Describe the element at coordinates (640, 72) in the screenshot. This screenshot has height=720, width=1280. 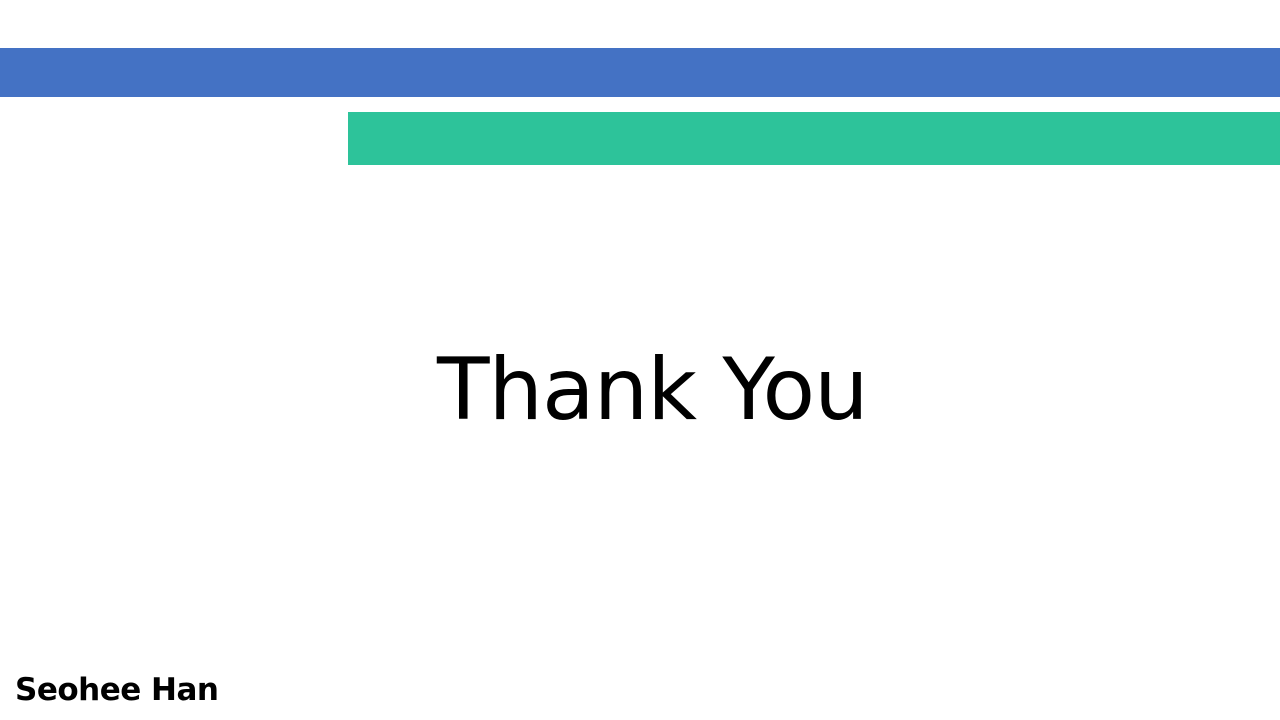
I see `top-blue-band` at that location.